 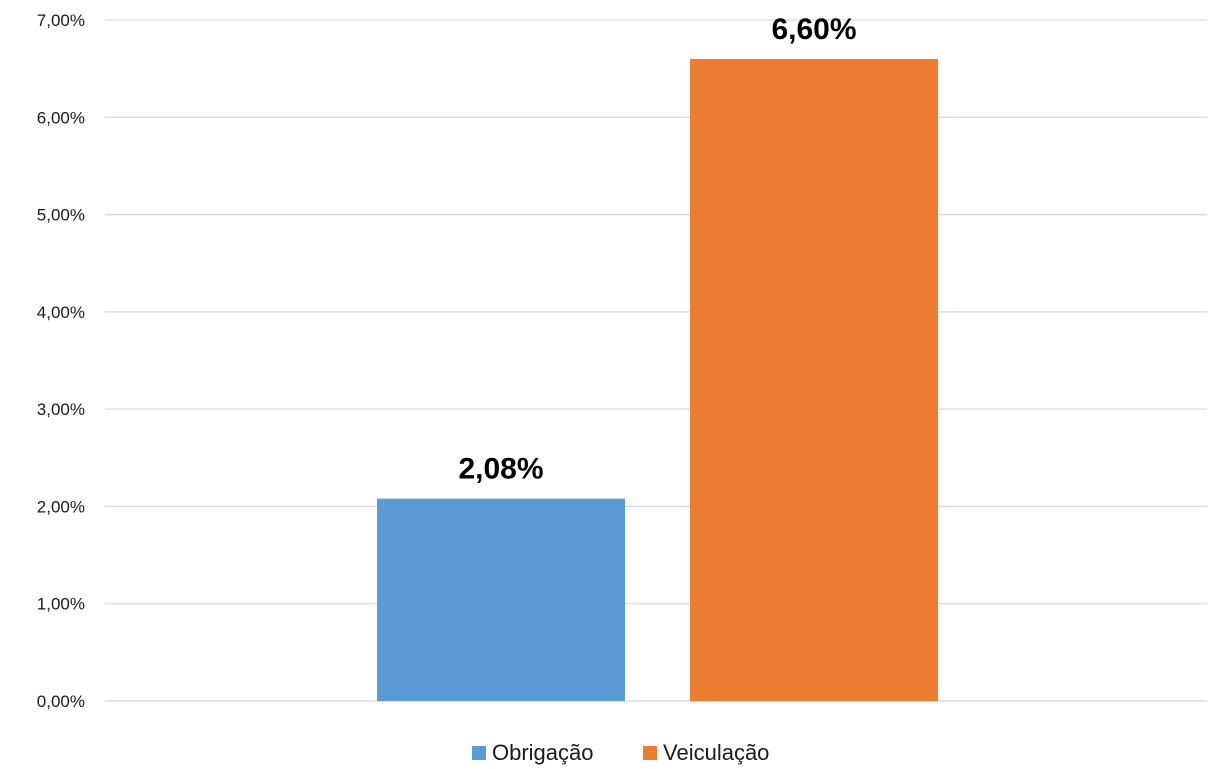 What do you see at coordinates (620, 752) in the screenshot?
I see `legend: Obrigação Veiculação` at bounding box center [620, 752].